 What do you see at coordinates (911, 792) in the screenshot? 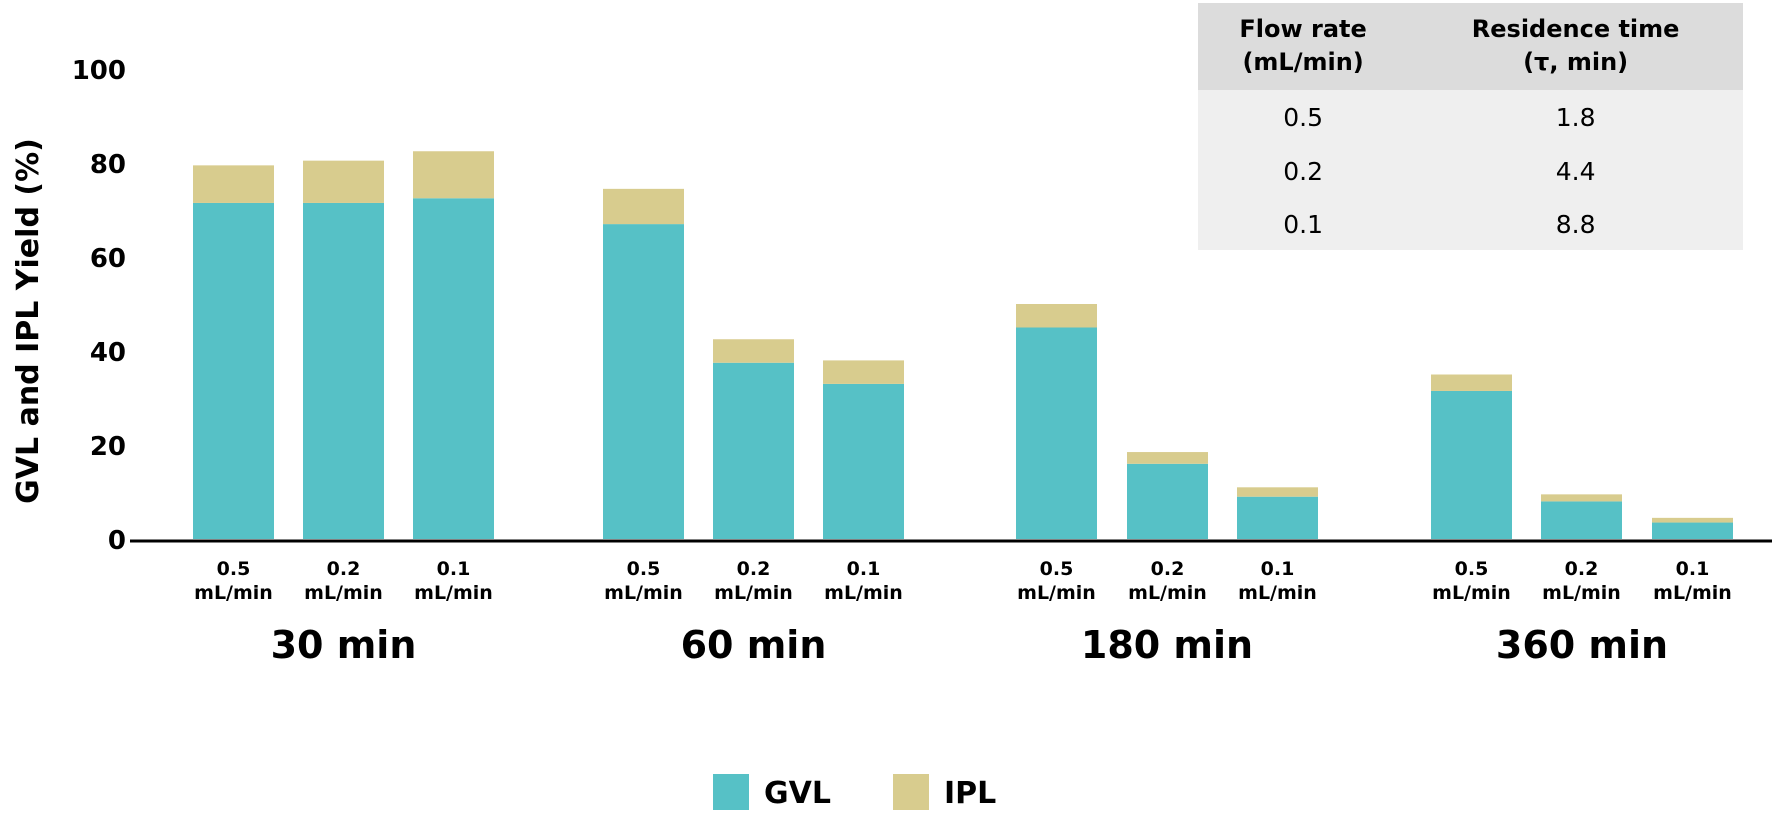
I see `legend-swatch-ipl` at bounding box center [911, 792].